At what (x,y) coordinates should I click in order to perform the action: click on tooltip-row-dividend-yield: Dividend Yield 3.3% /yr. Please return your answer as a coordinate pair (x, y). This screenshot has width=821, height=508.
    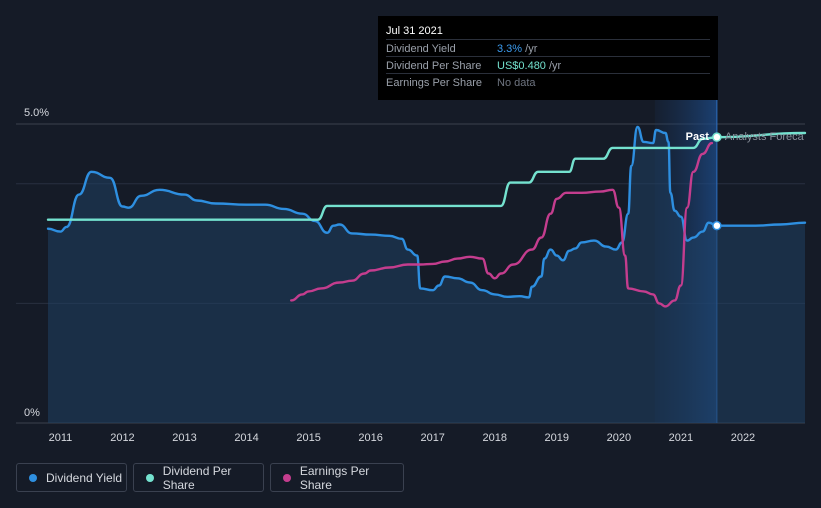
    Looking at the image, I should click on (548, 48).